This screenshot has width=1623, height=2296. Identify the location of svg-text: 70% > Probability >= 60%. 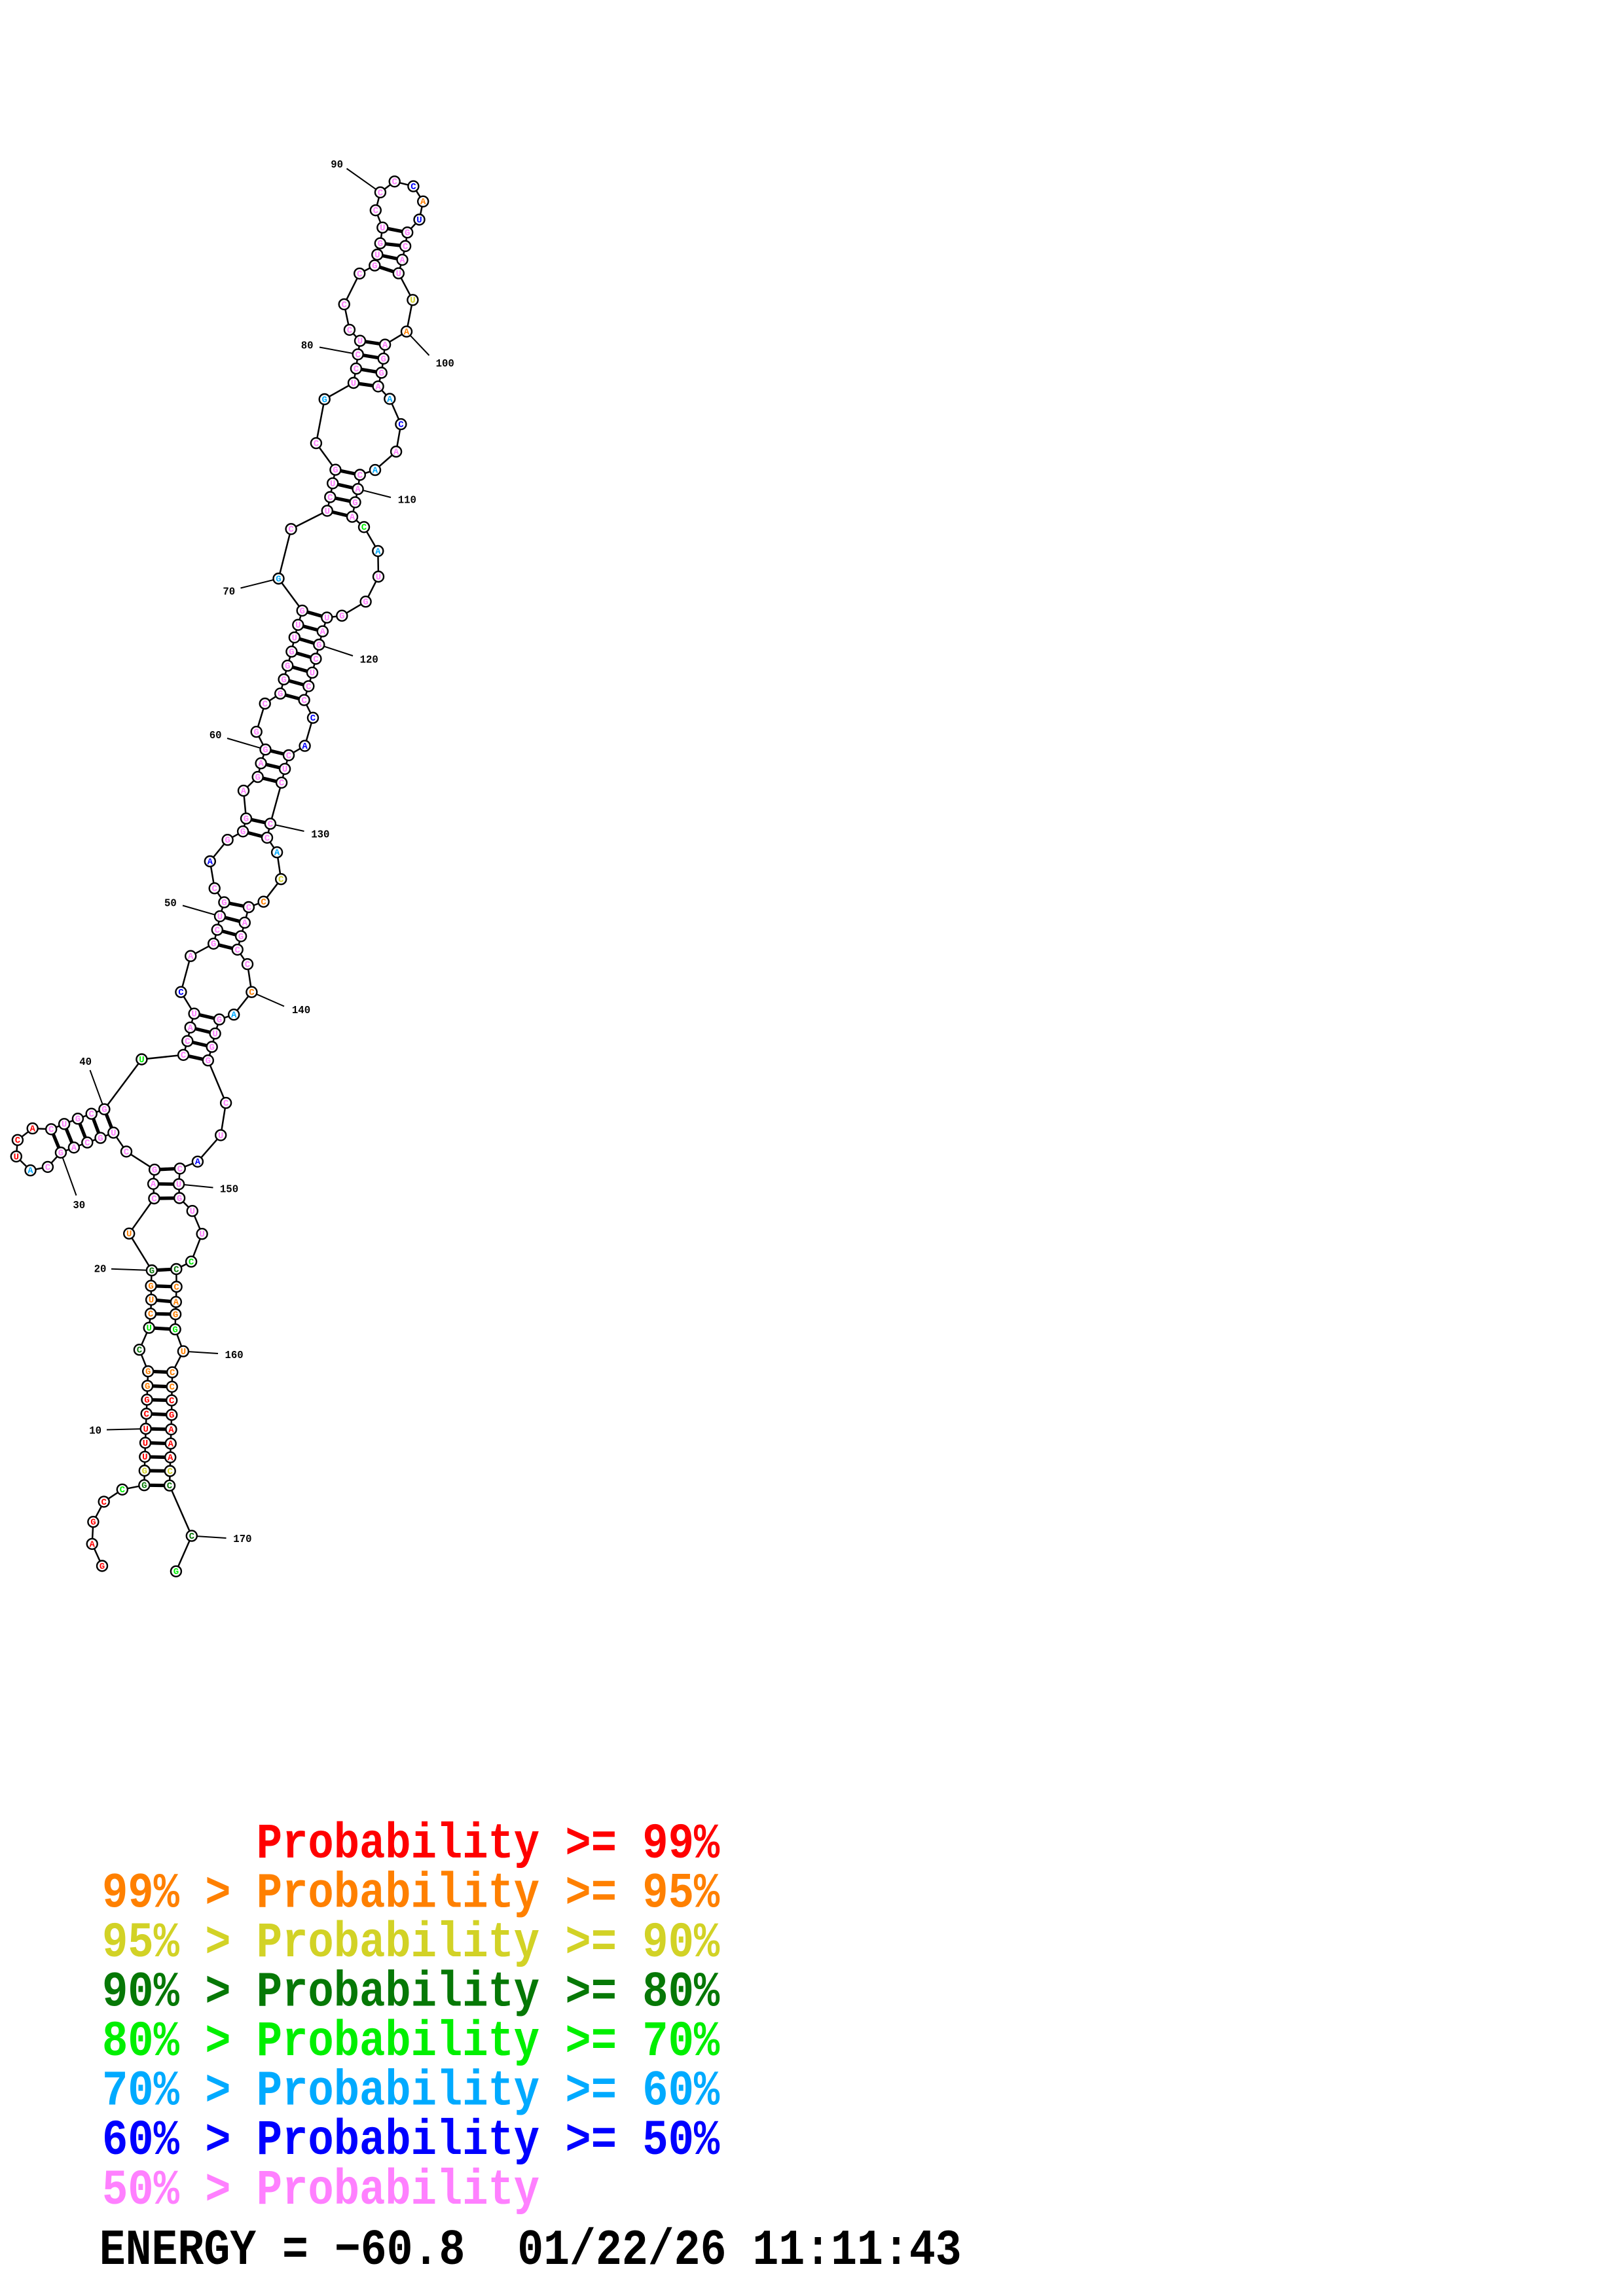
(411, 2092).